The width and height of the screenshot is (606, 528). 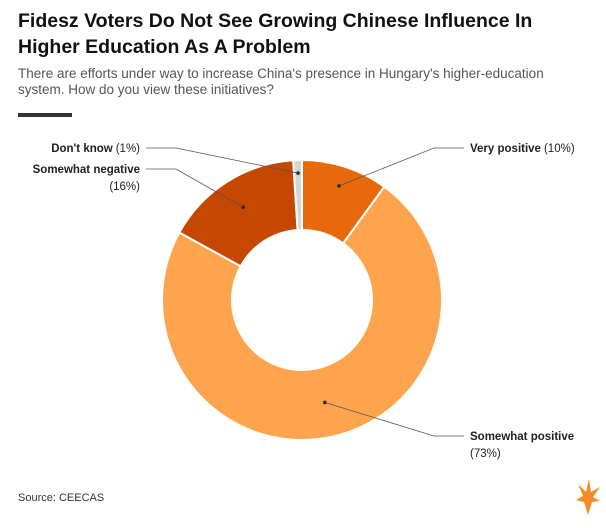 I want to click on slice-label-name: Somewhat positive, so click(x=522, y=437).